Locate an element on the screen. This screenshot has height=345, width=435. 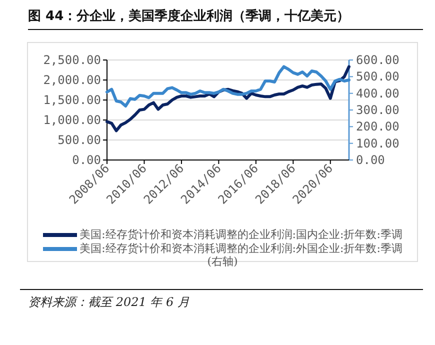
y2-tick-label: 200.00 is located at coordinates (378, 127).